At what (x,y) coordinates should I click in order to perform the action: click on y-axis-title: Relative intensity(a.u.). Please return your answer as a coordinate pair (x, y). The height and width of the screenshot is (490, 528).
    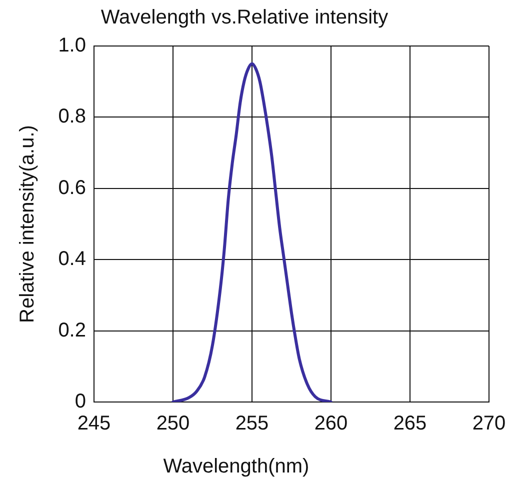
    Looking at the image, I should click on (27, 224).